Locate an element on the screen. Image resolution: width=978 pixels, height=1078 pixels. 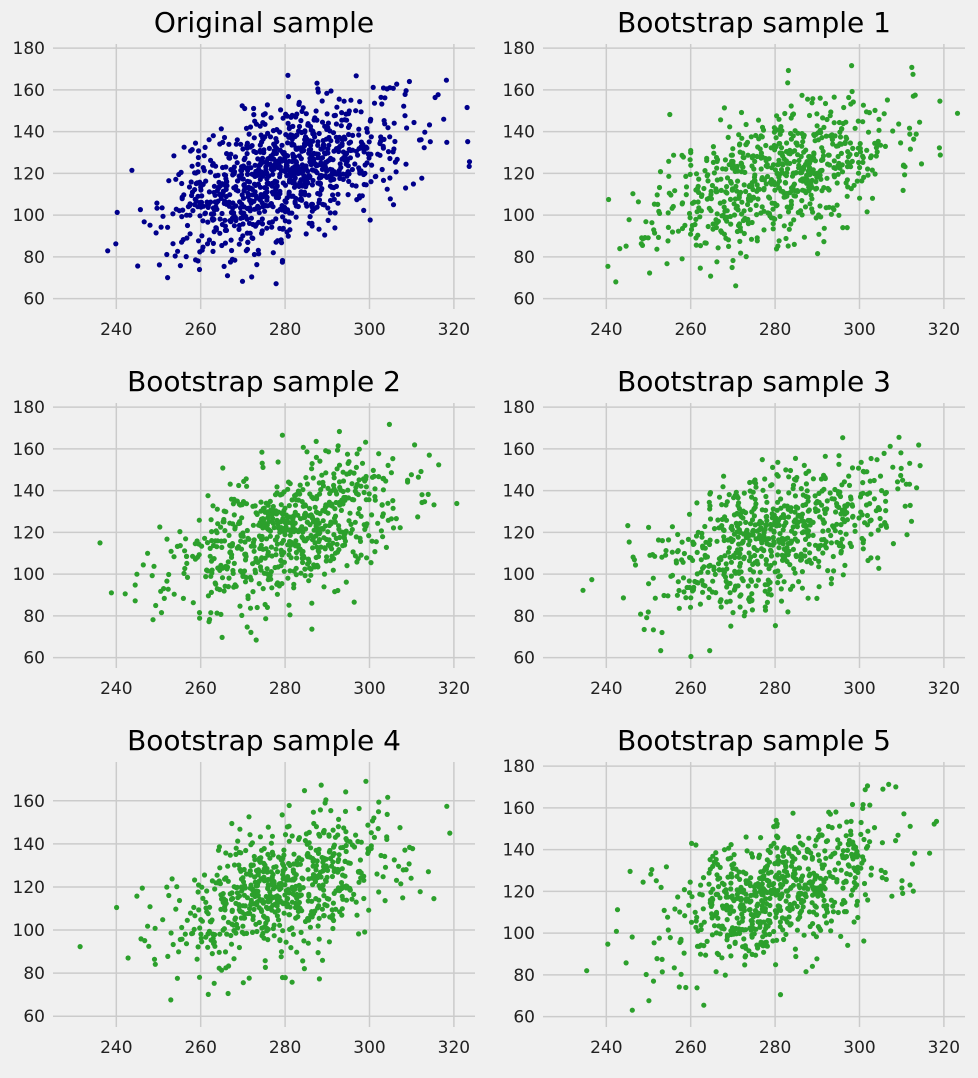
x-tick-label: 240 is located at coordinates (116, 689).